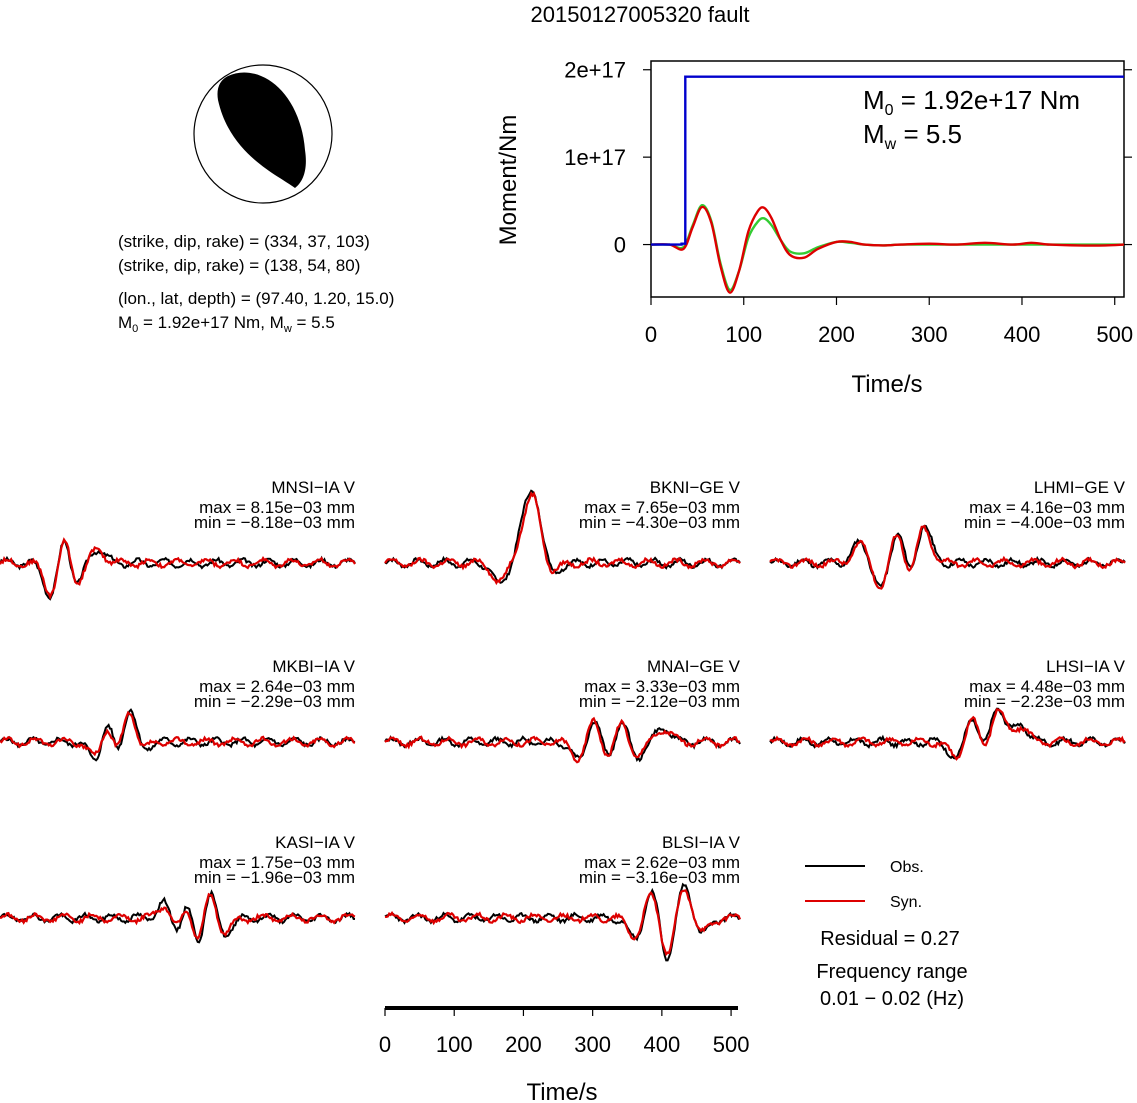 The height and width of the screenshot is (1103, 1137). What do you see at coordinates (891, 972) in the screenshot?
I see `frequency-range-label: Frequency range` at bounding box center [891, 972].